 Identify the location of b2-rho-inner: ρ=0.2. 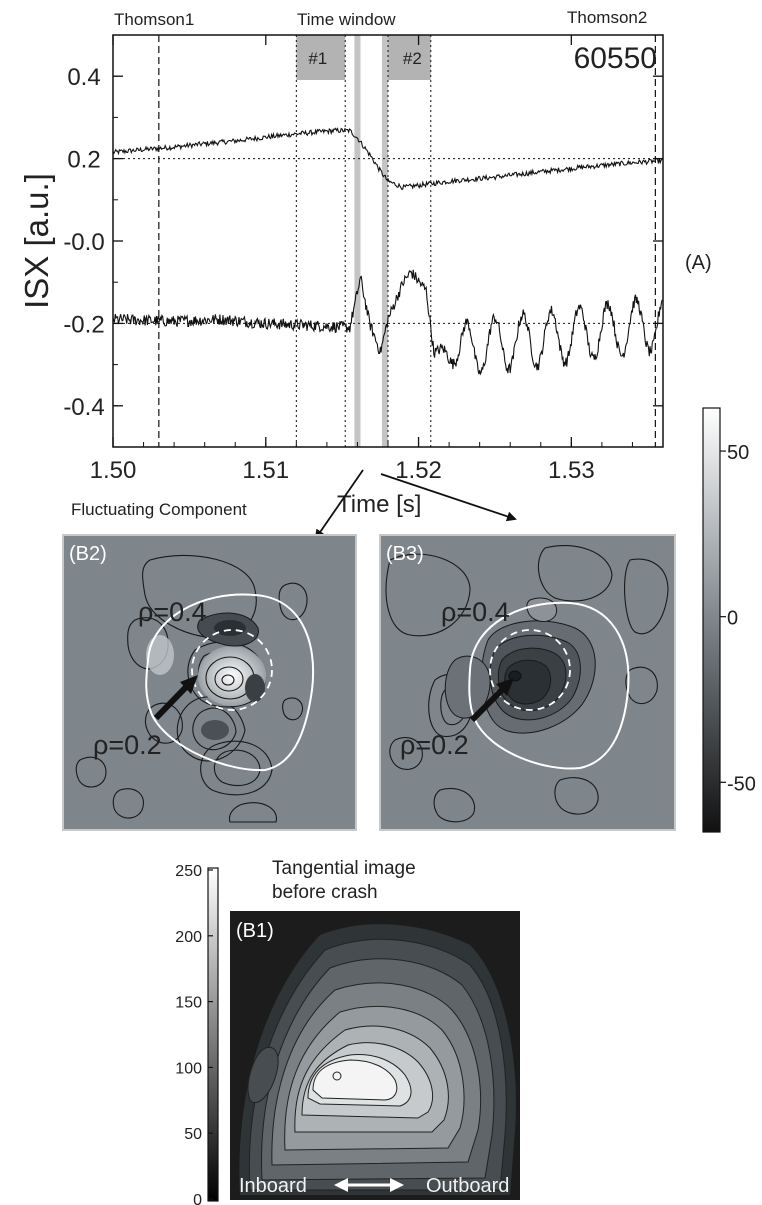
(127, 745).